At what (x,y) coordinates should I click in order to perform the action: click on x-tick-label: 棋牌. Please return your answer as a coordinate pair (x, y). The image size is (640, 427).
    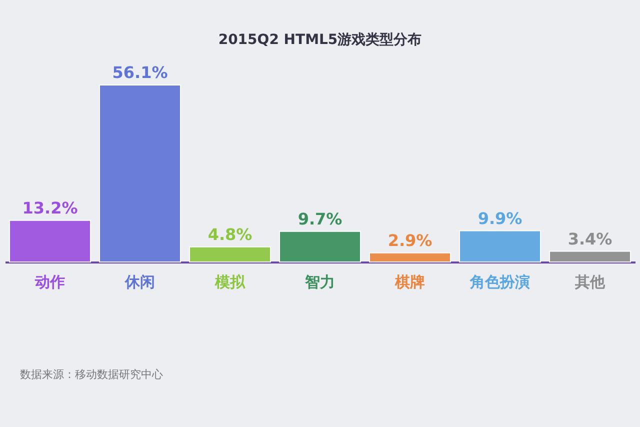
    Looking at the image, I should click on (409, 282).